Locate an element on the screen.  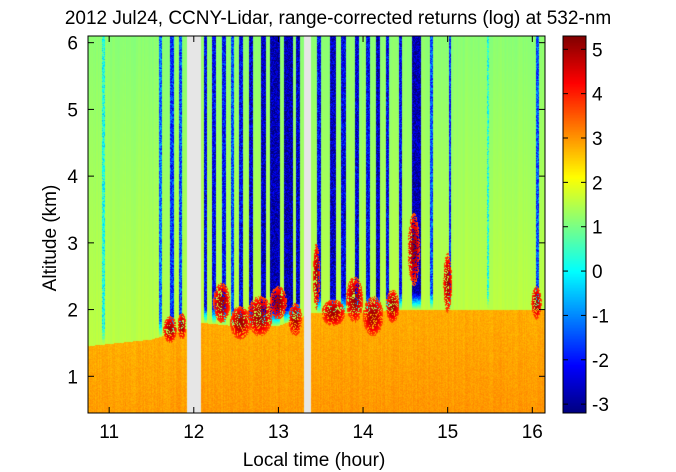
colorbar-frame is located at coordinates (574, 224).